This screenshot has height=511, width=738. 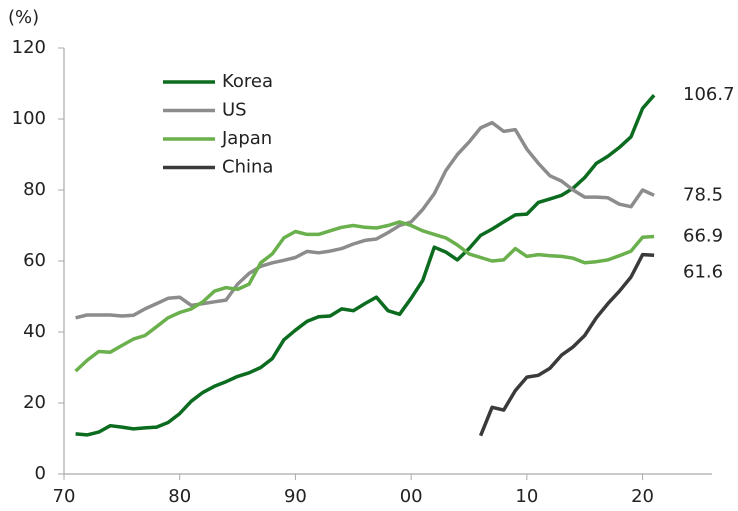 What do you see at coordinates (234, 110) in the screenshot?
I see `legend-label: US` at bounding box center [234, 110].